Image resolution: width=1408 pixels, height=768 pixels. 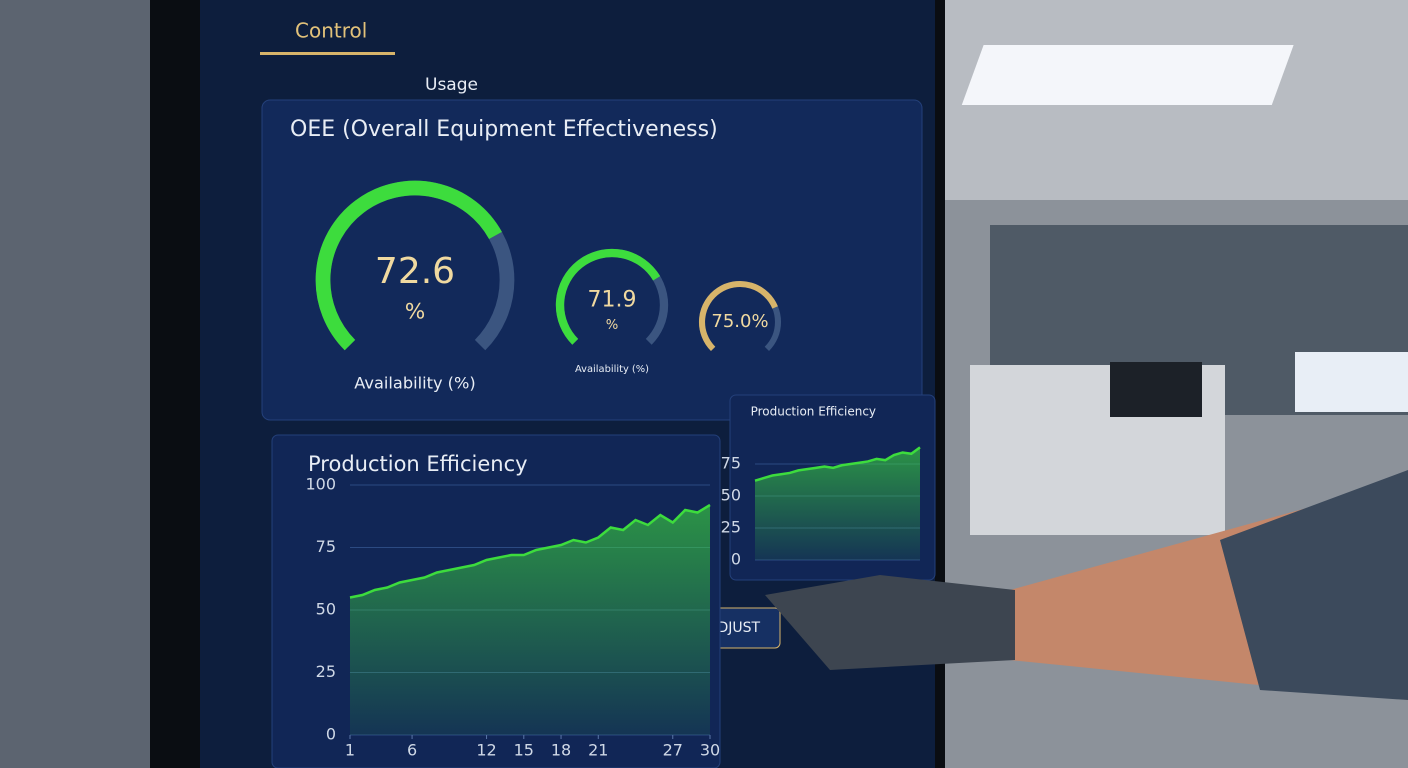 What do you see at coordinates (524, 750) in the screenshot?
I see `x-tick-label: 15` at bounding box center [524, 750].